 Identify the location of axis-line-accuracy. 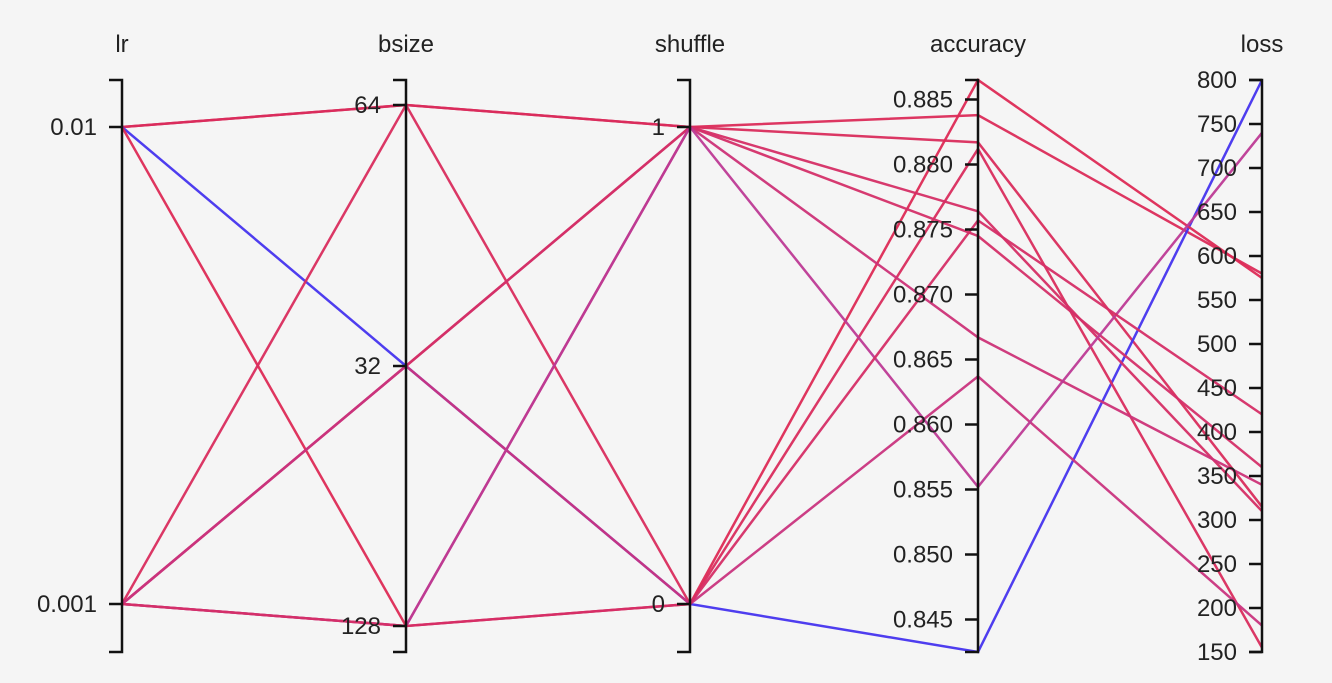
(972, 366).